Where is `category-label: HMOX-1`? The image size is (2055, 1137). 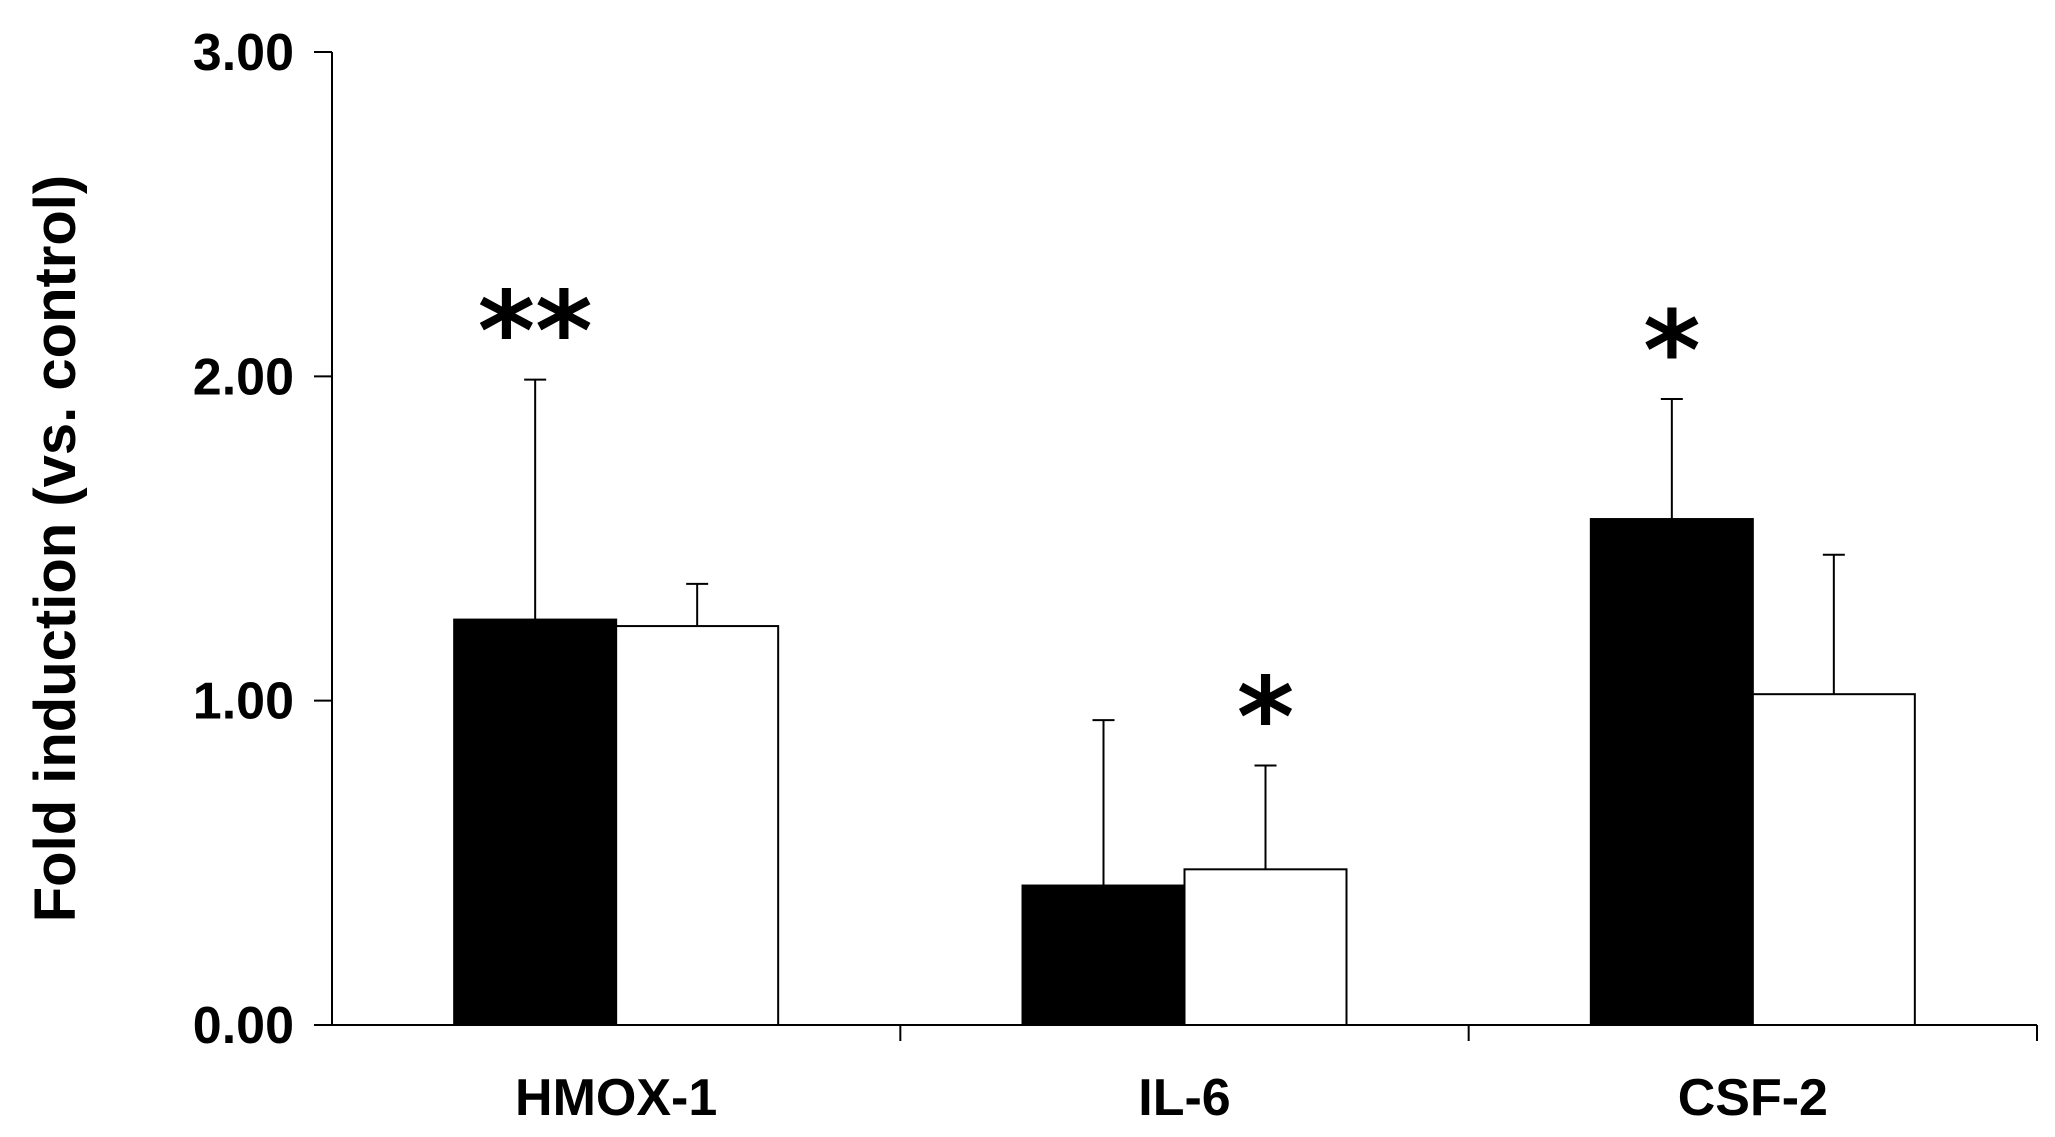
category-label: HMOX-1 is located at coordinates (616, 1098).